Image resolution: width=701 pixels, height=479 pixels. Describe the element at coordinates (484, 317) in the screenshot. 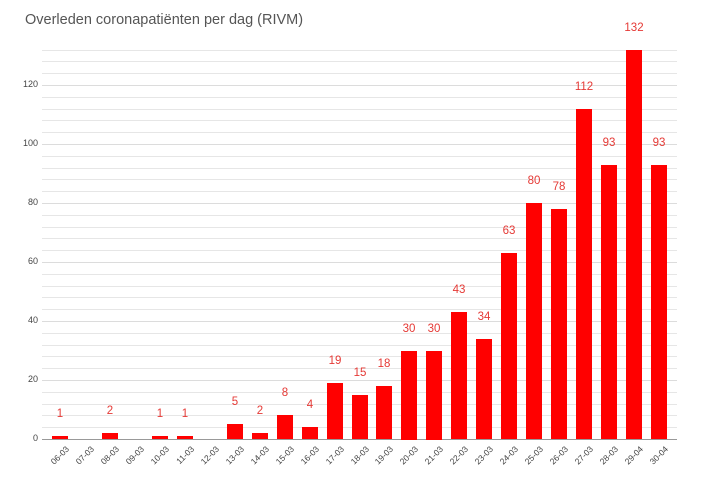

I see `data-label: 34` at that location.